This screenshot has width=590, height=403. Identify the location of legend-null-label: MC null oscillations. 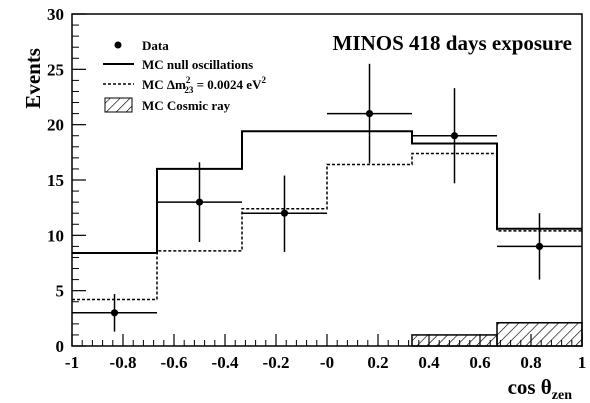
(197, 64).